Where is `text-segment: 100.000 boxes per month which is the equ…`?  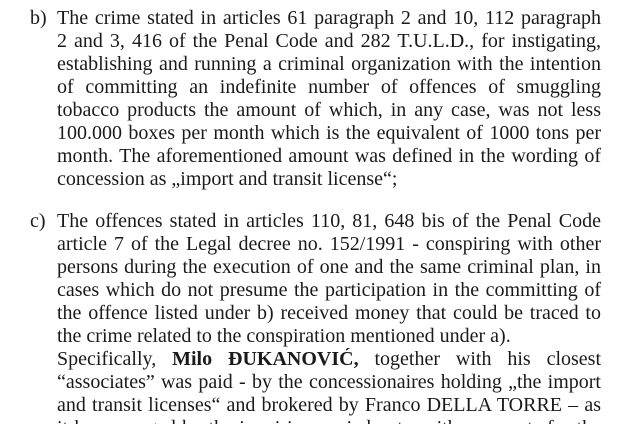 text-segment: 100.000 boxes per month which is the equ… is located at coordinates (329, 133).